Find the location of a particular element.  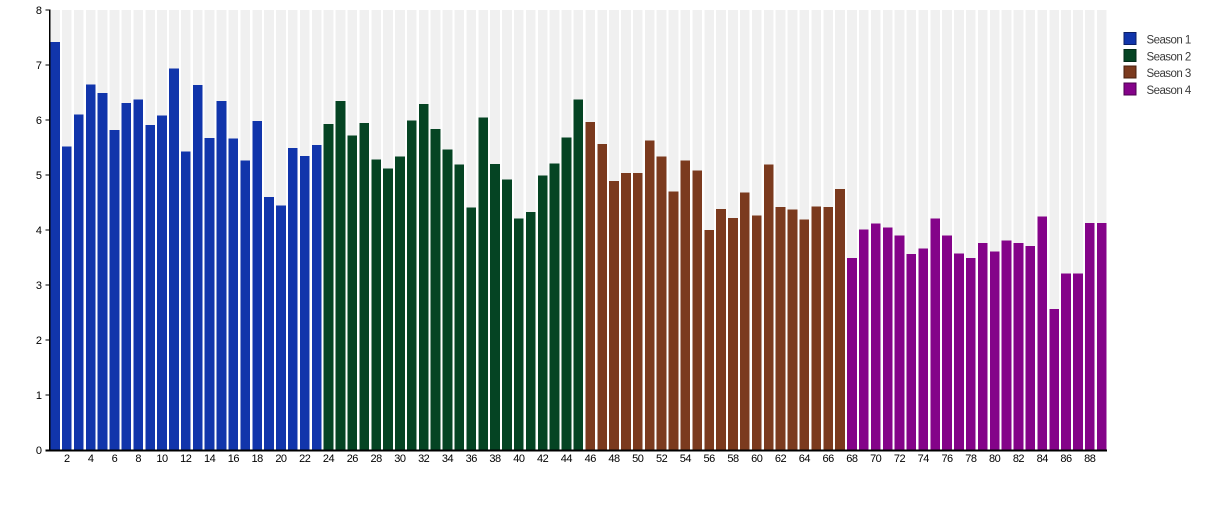

svg-text: 24 is located at coordinates (329, 459).